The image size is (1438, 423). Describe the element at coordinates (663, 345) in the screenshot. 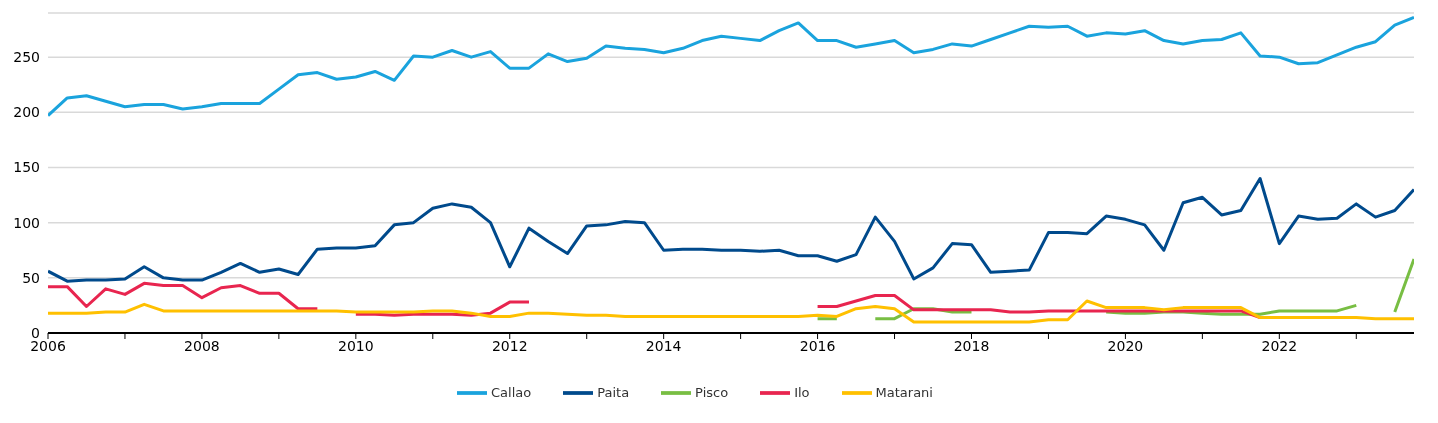

I see `x-tick-label: 2014` at that location.